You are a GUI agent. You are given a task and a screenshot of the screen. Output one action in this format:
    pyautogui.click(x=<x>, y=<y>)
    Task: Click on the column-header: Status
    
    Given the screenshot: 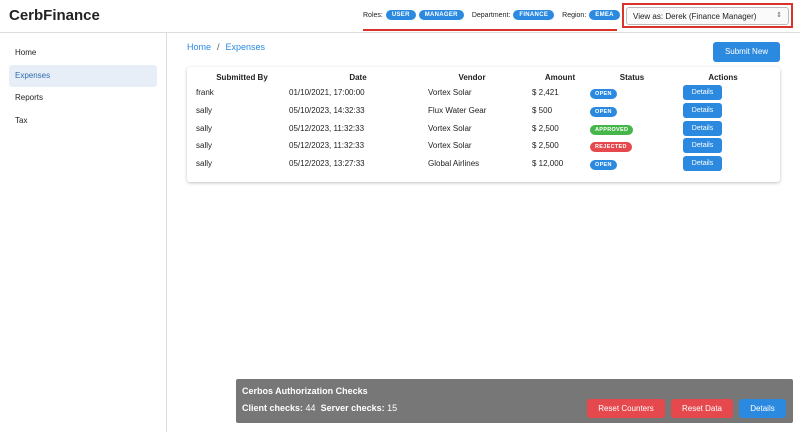 What is the action you would take?
    pyautogui.click(x=632, y=77)
    